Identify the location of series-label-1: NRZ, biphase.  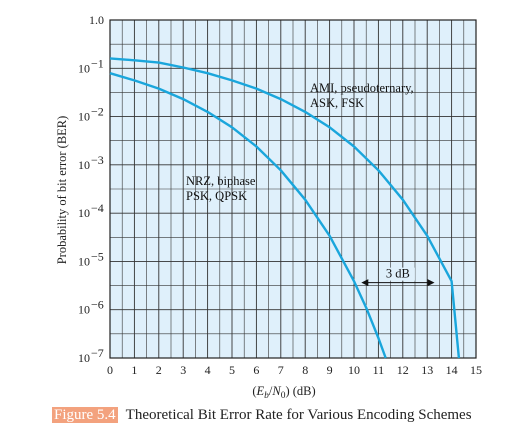
(221, 181).